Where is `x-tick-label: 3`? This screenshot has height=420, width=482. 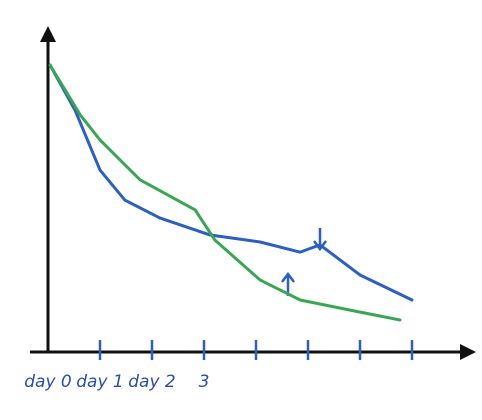
x-tick-label: 3 is located at coordinates (204, 382).